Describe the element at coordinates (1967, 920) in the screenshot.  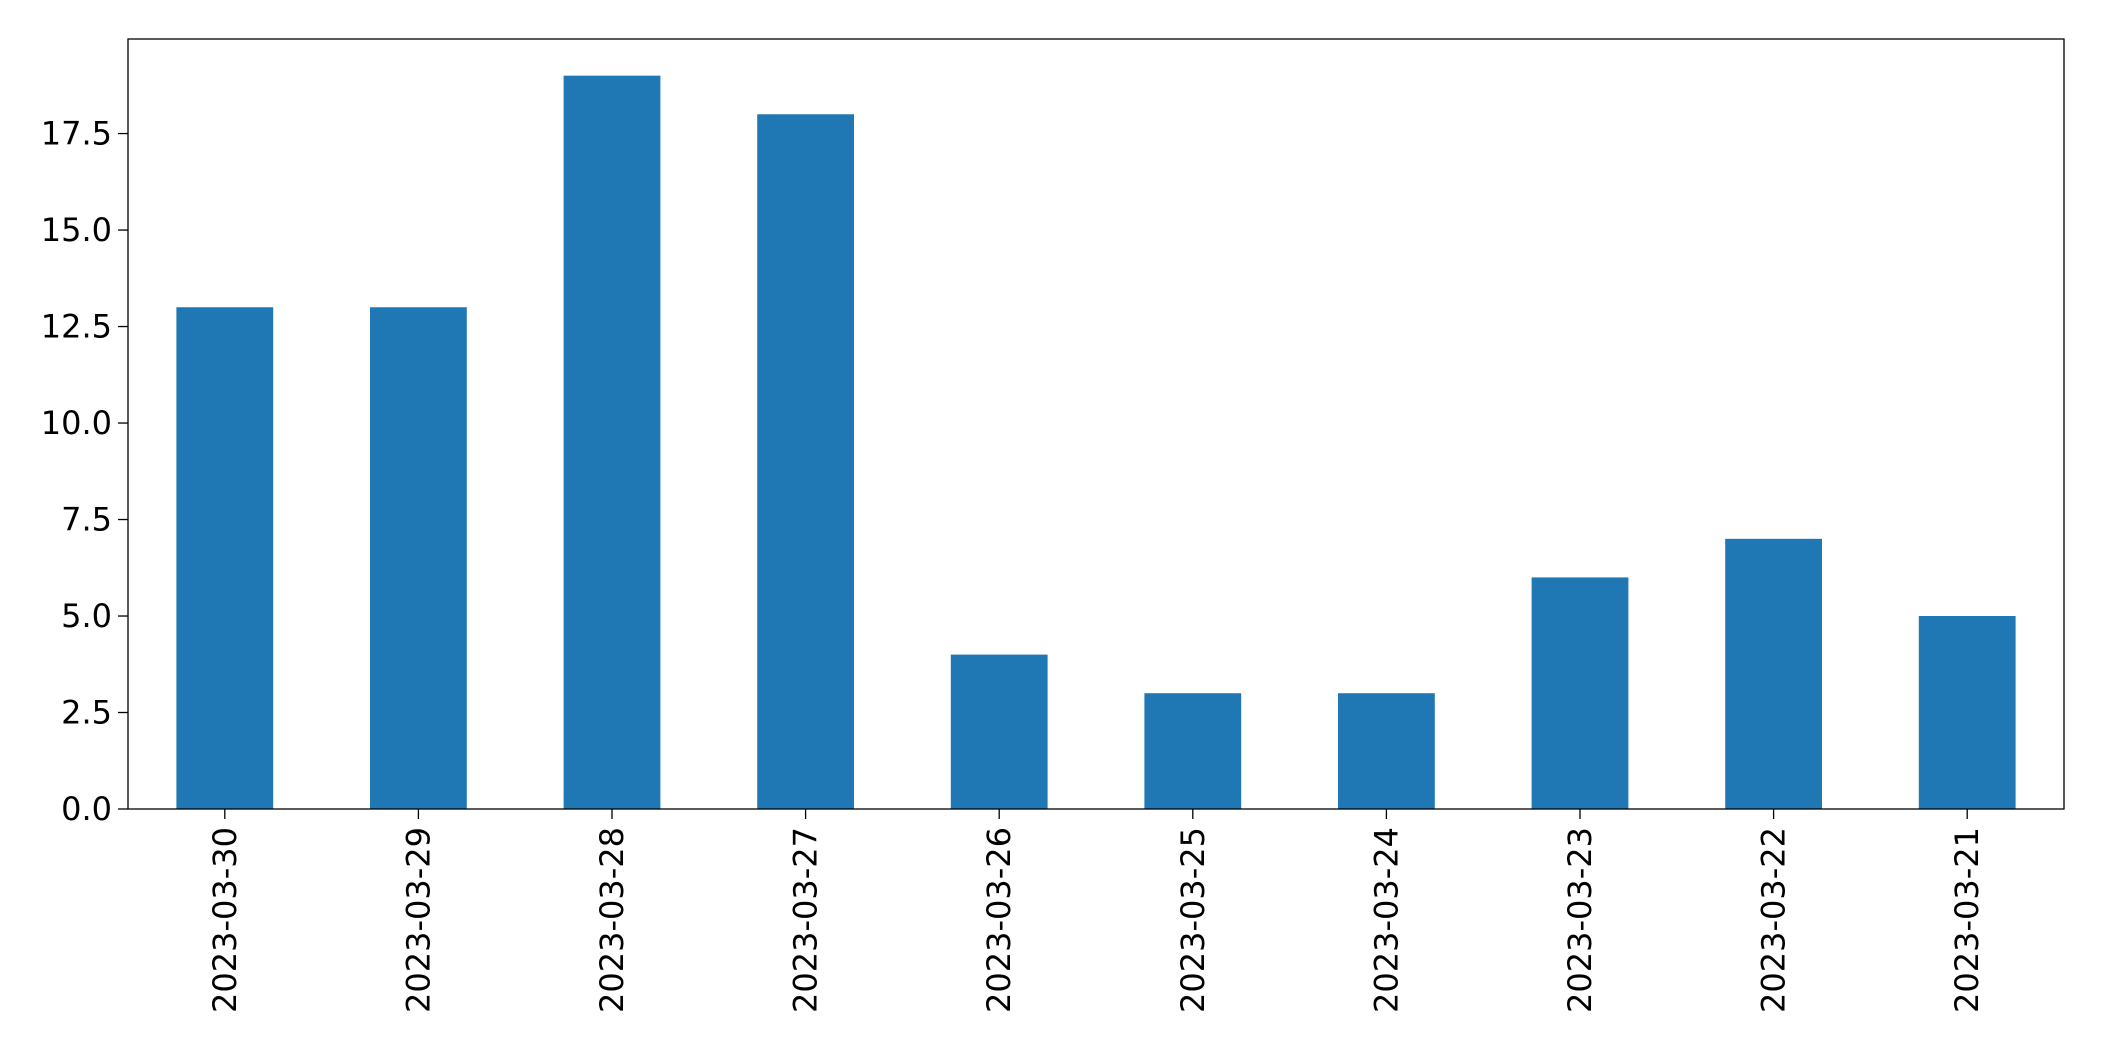
I see `x-tick-label: 2023-03-21` at that location.